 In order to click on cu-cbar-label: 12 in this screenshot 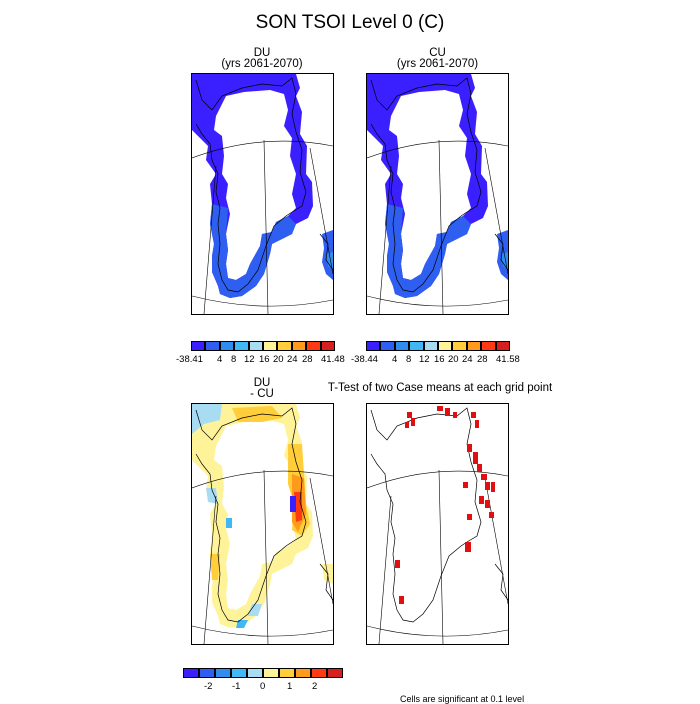, I will do `click(424, 359)`.